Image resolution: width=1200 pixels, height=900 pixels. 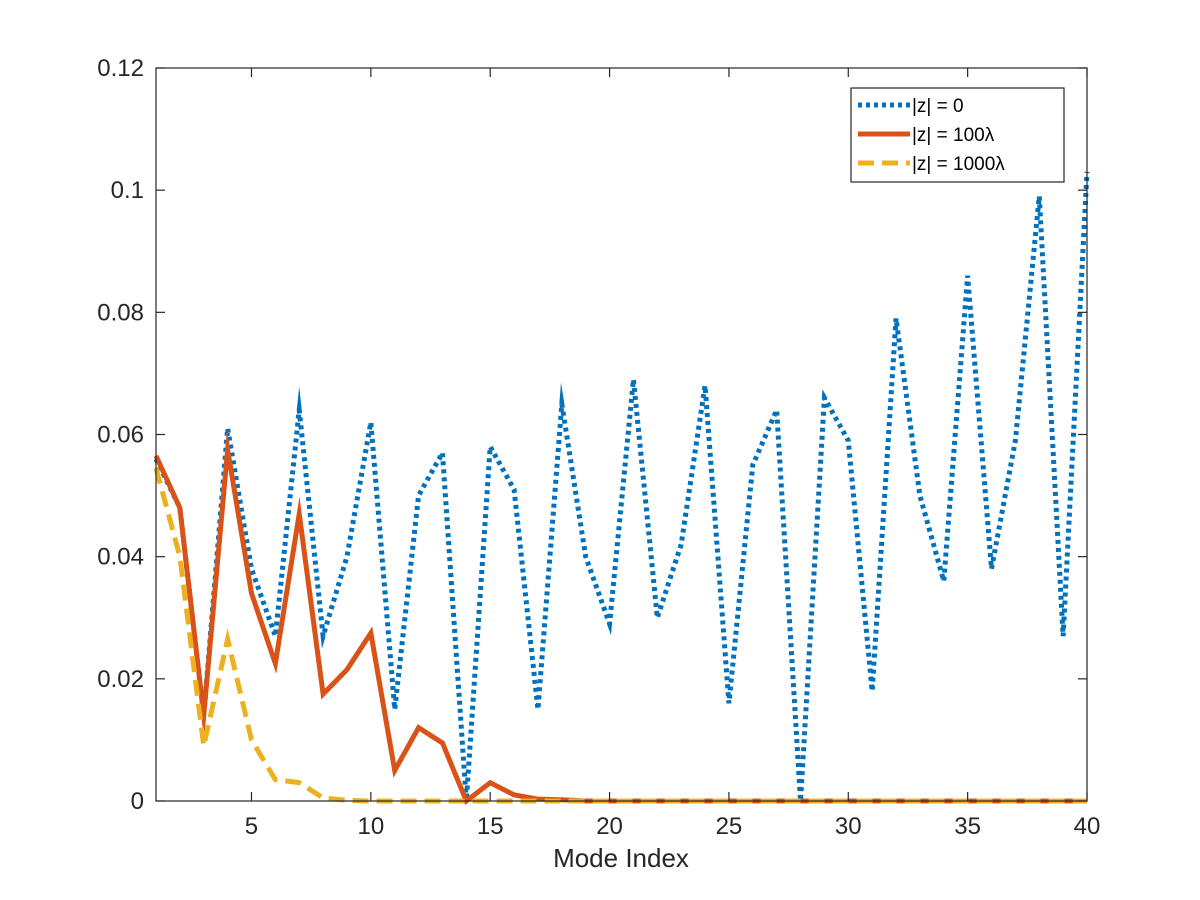 I want to click on x-tick-label: 15, so click(x=490, y=826).